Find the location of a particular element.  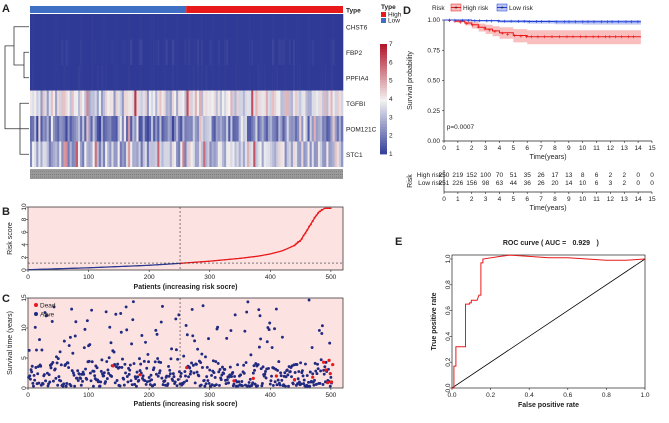

x-tick-label: 5 is located at coordinates (514, 148).